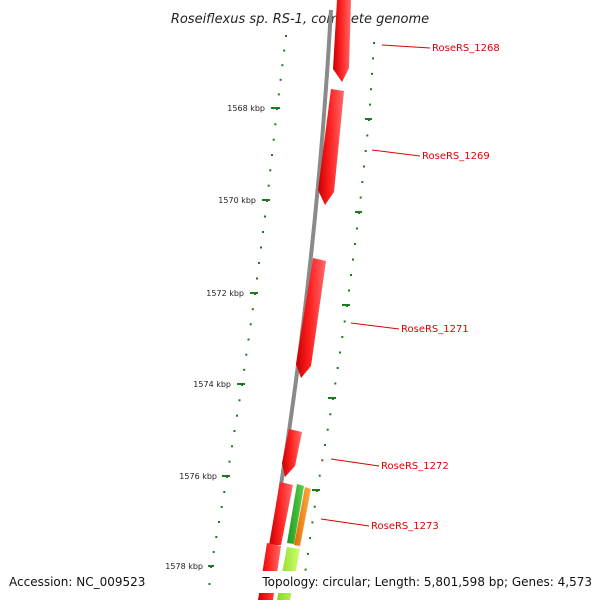 The width and height of the screenshot is (600, 600). Describe the element at coordinates (375, 285) in the screenshot. I see `leader-lines` at that location.